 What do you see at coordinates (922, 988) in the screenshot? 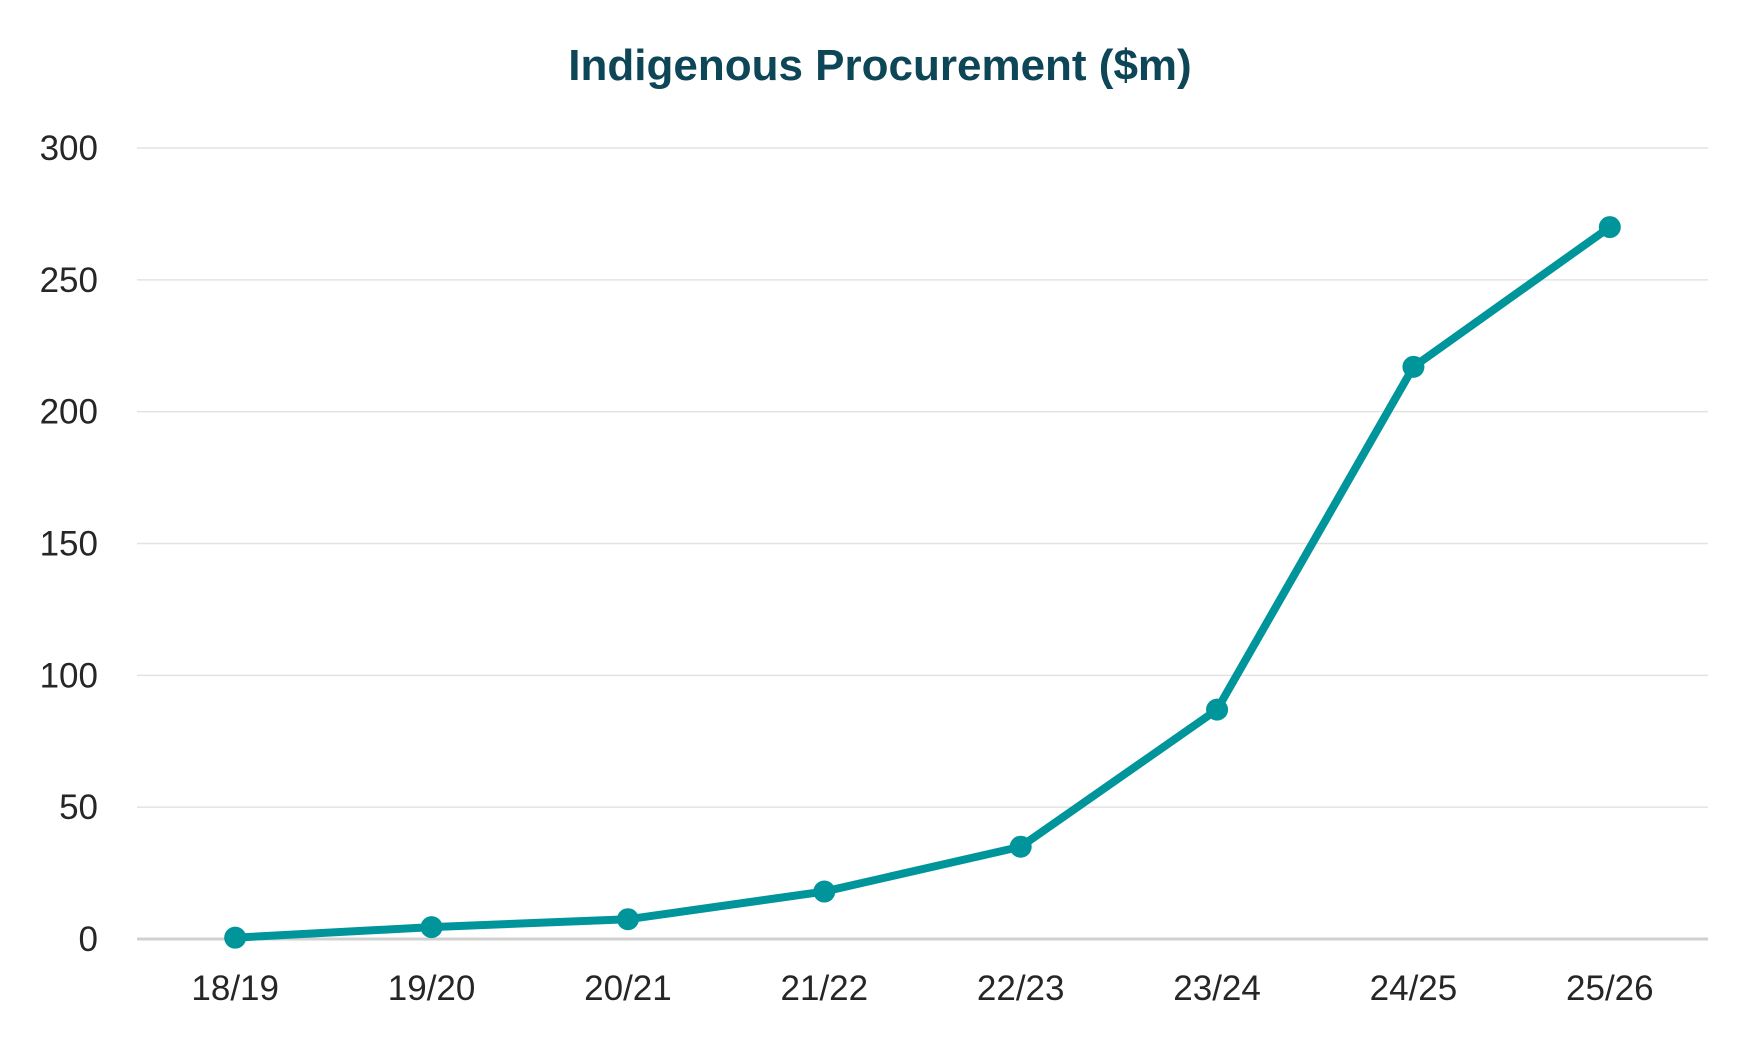
I see `x-axis: 18/19 19/20 20/21 21/22 22/23 23/24 24/25 25/26` at bounding box center [922, 988].